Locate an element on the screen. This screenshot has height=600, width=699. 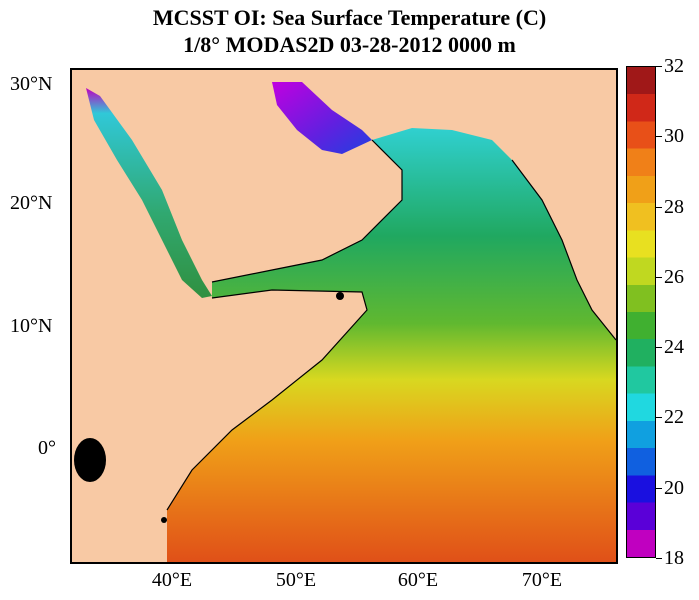
colorbar is located at coordinates (641, 312).